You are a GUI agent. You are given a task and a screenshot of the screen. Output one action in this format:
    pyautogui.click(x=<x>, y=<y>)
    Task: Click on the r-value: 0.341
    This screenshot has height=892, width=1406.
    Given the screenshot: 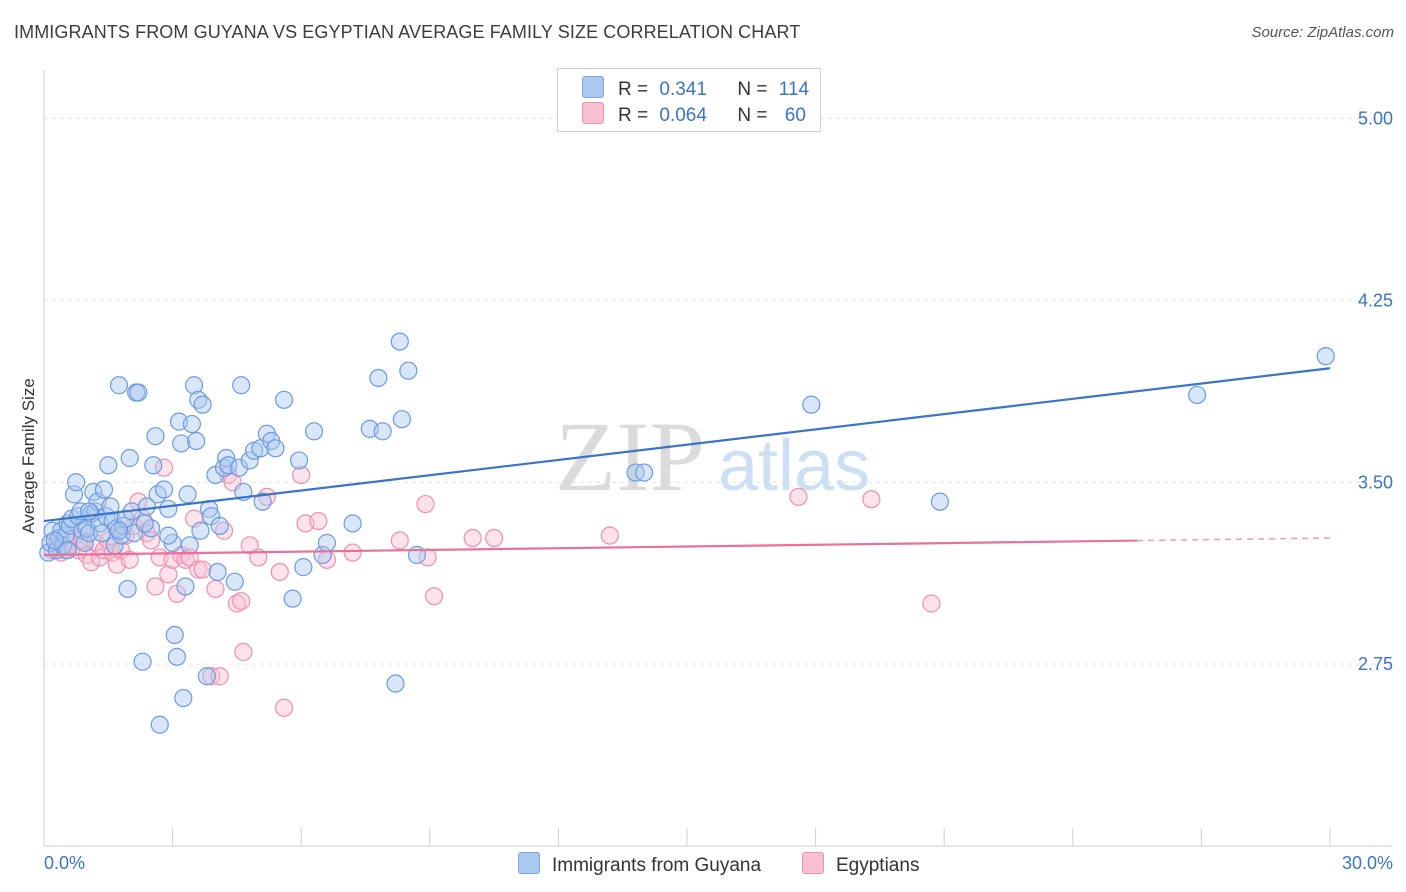 What is the action you would take?
    pyautogui.click(x=683, y=89)
    